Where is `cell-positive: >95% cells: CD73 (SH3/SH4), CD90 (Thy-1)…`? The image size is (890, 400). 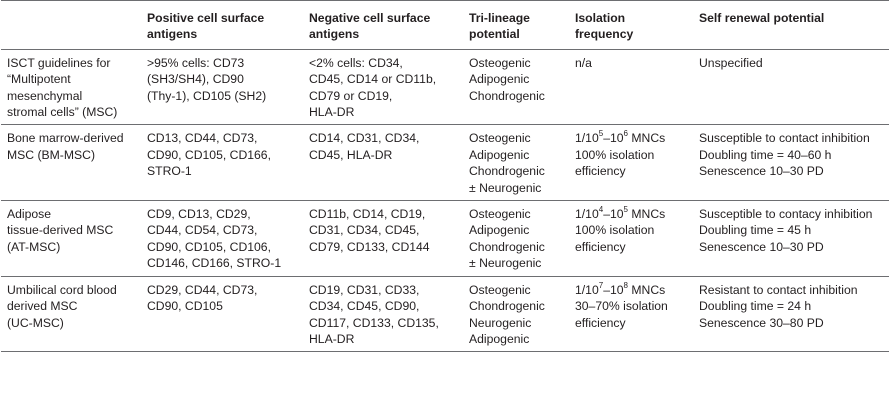 cell-positive: >95% cells: CD73 (SH3/SH4), CD90 (Thy-1)… is located at coordinates (222, 87).